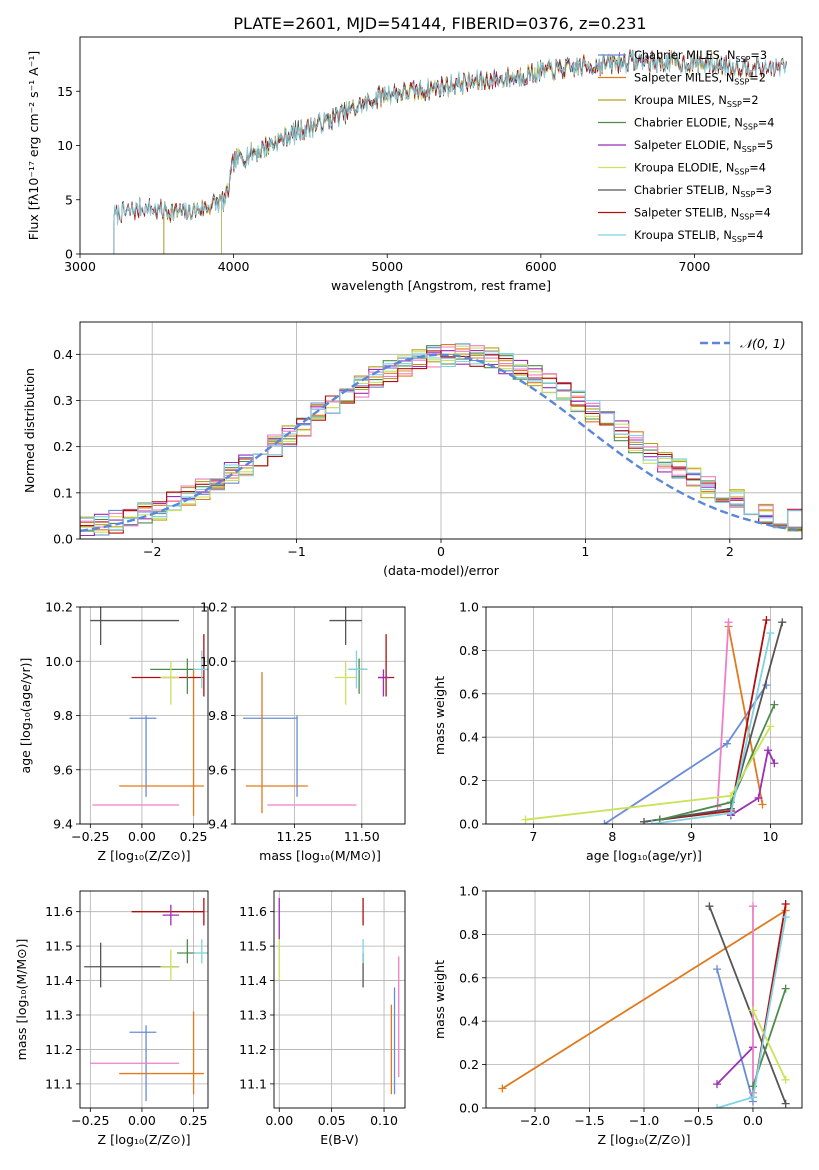 This screenshot has width=819, height=1170. Describe the element at coordinates (535, 1120) in the screenshot. I see `x-tick-label: −2.0` at that location.